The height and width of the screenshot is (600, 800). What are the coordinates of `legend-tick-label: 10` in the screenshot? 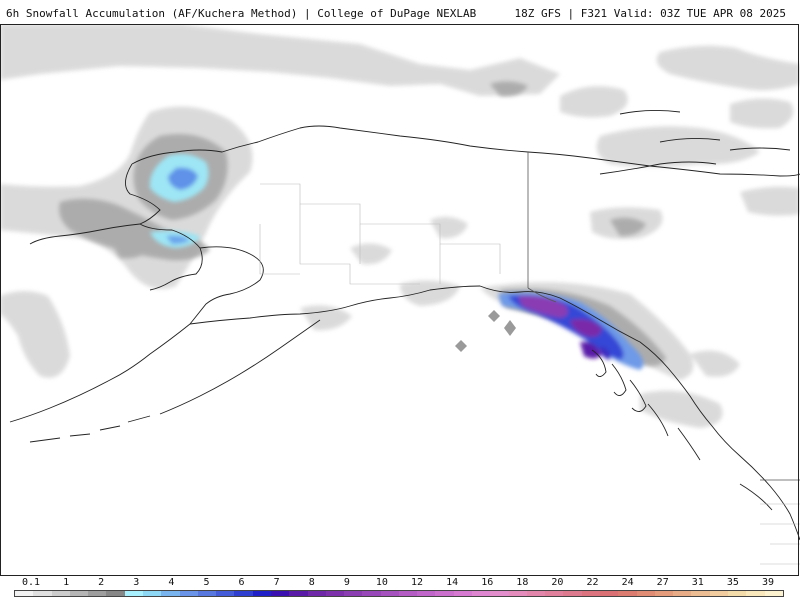 It's located at (381, 582).